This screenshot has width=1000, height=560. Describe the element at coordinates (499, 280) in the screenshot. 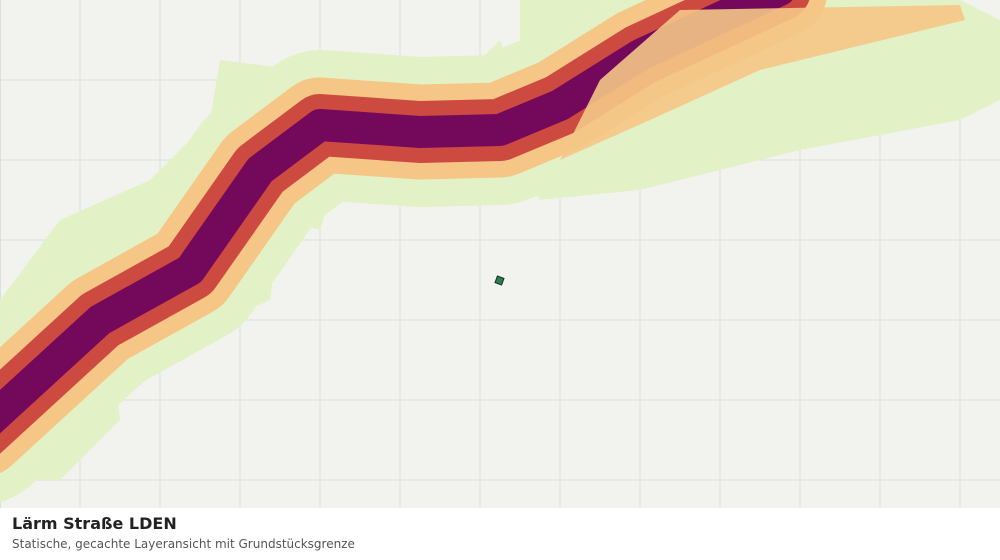

I see `parcel-marker` at that location.